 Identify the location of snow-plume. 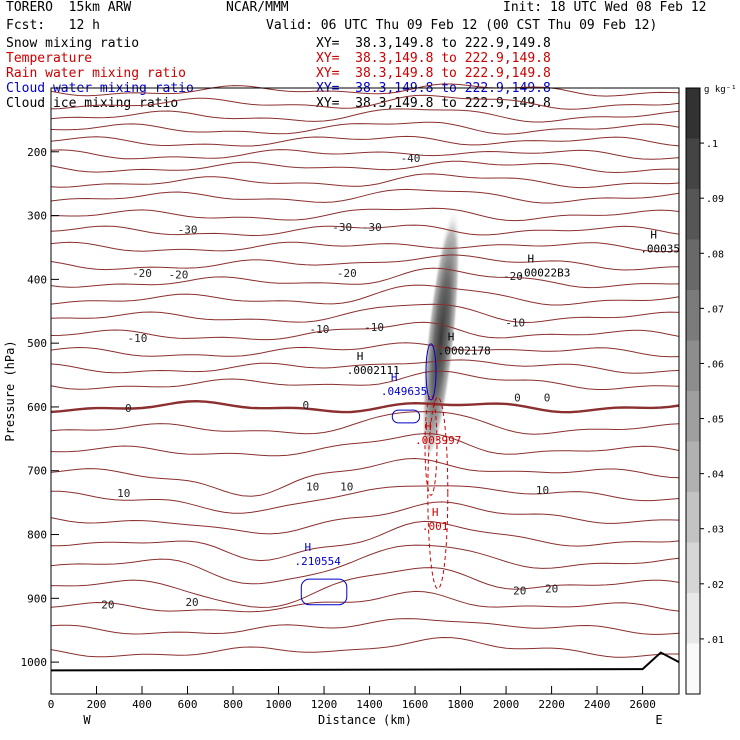
(442, 324).